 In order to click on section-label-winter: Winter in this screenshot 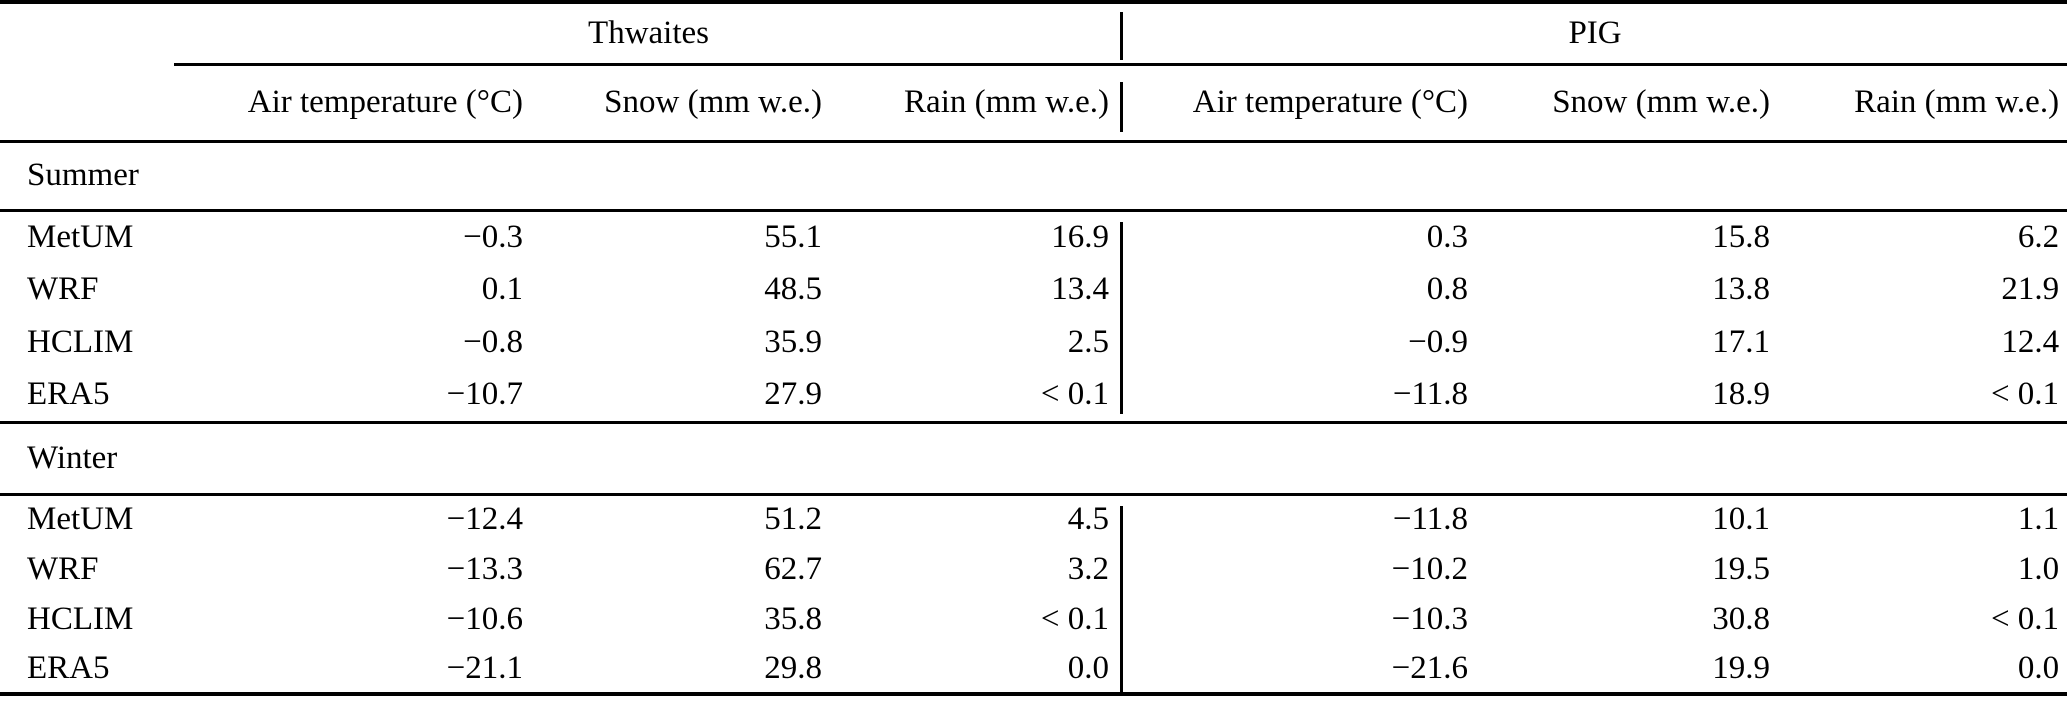, I will do `click(1033, 459)`.